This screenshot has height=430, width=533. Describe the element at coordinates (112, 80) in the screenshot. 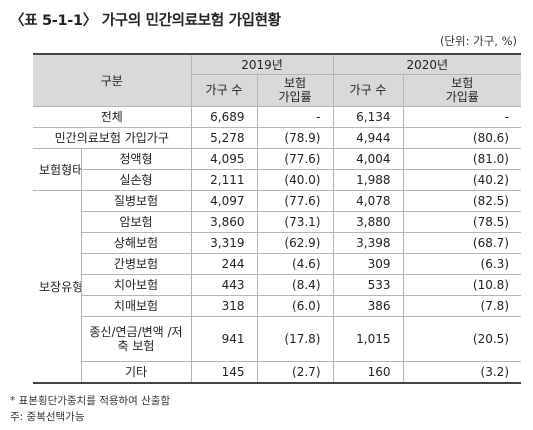

I see `header-category: 구분` at that location.